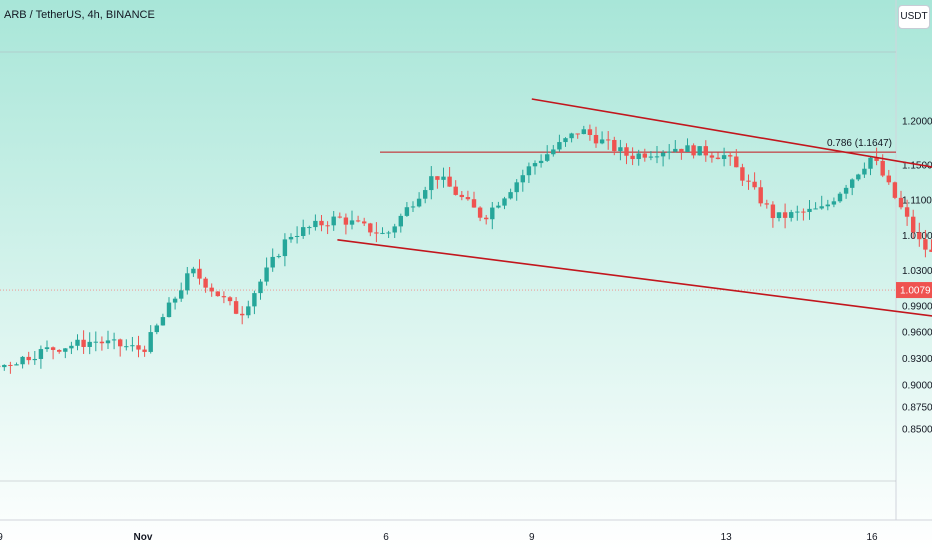  What do you see at coordinates (917, 271) in the screenshot?
I see `y-tick-label: 1.0300` at bounding box center [917, 271].